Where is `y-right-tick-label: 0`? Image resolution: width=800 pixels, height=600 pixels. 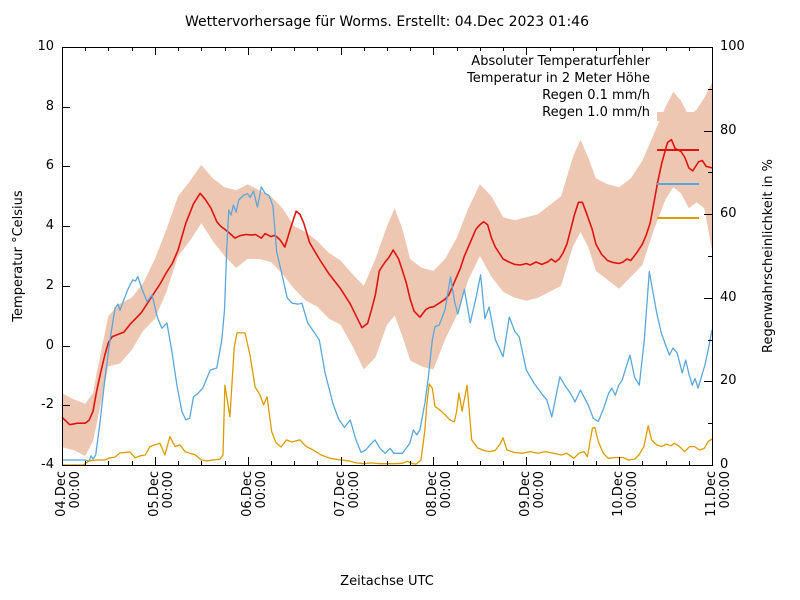 y-right-tick-label: 0 is located at coordinates (724, 464).